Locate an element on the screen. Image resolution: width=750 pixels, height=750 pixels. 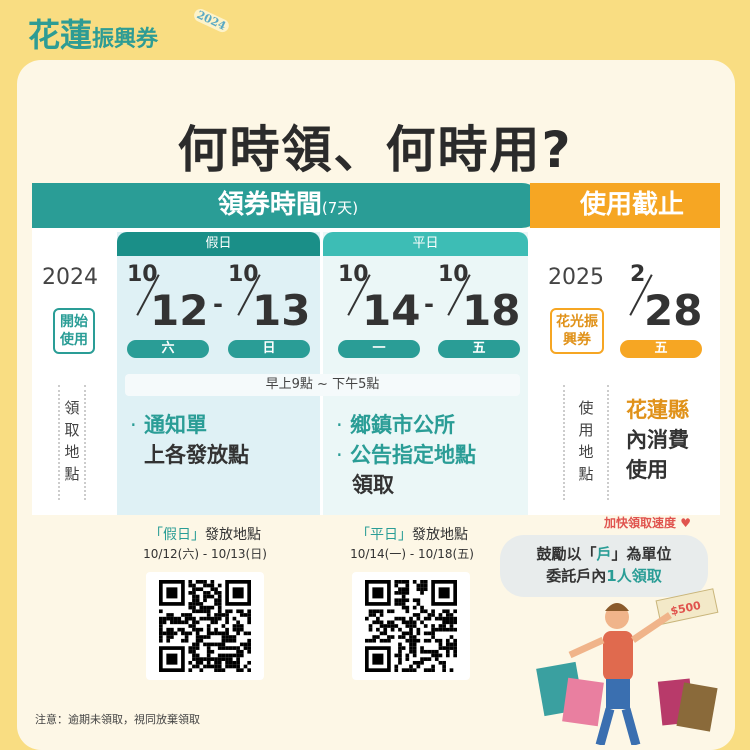
weekday-pill: 一 is located at coordinates (379, 349).